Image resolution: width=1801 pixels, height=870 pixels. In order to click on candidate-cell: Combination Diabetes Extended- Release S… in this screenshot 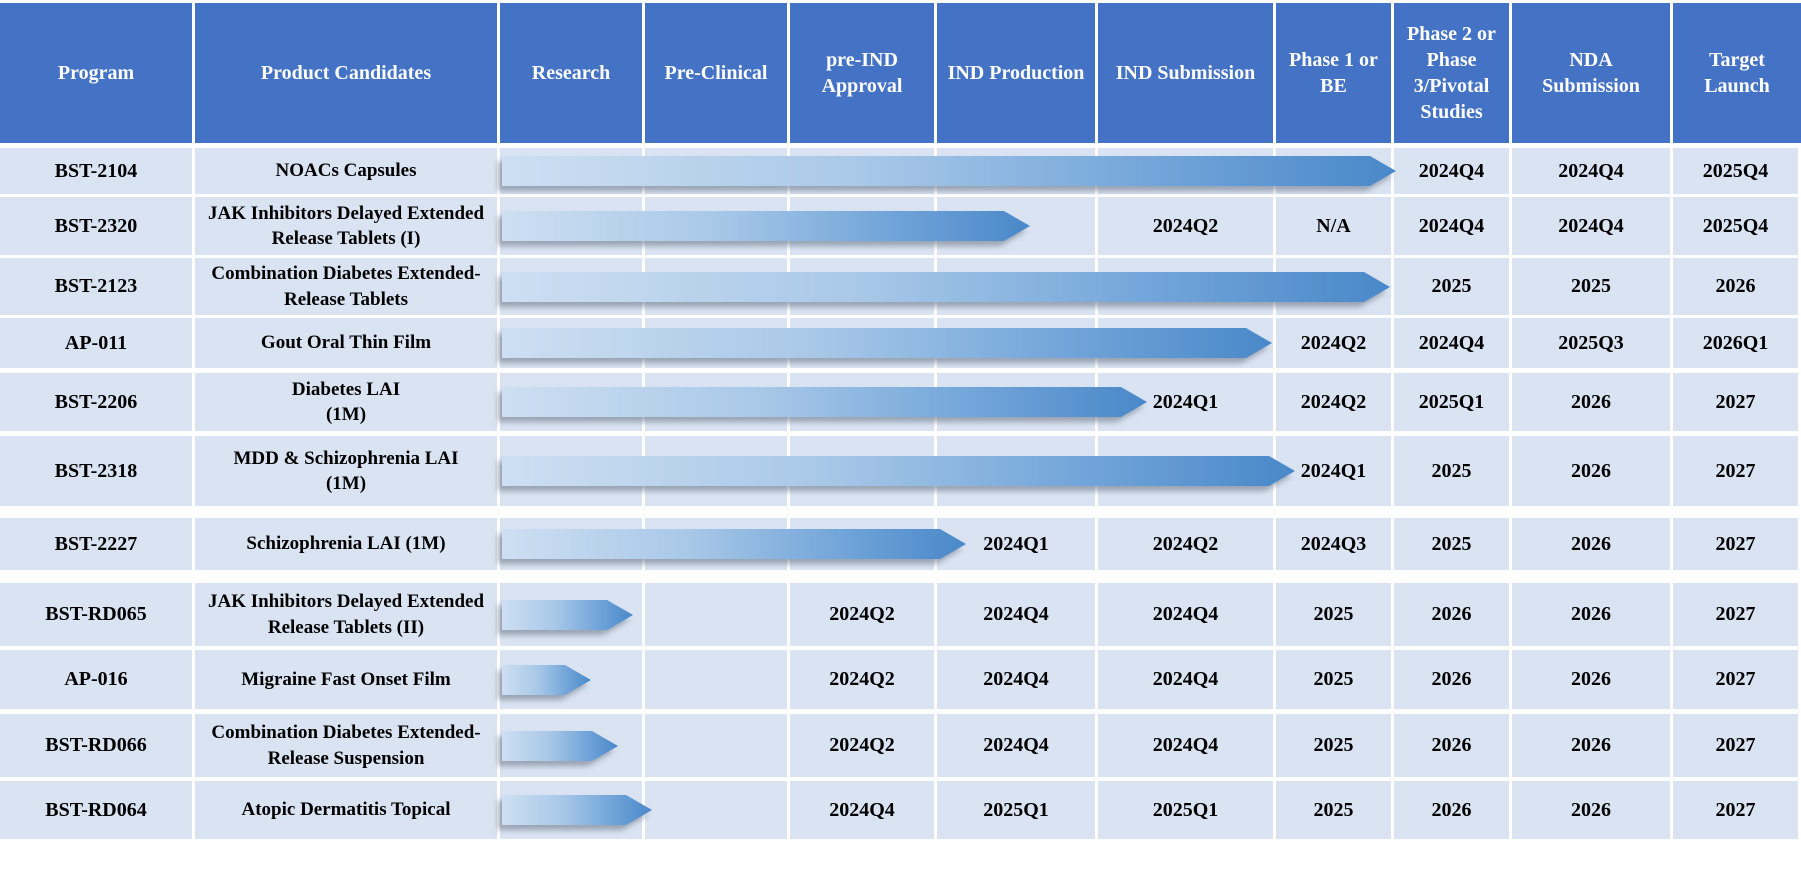, I will do `click(347, 745)`.